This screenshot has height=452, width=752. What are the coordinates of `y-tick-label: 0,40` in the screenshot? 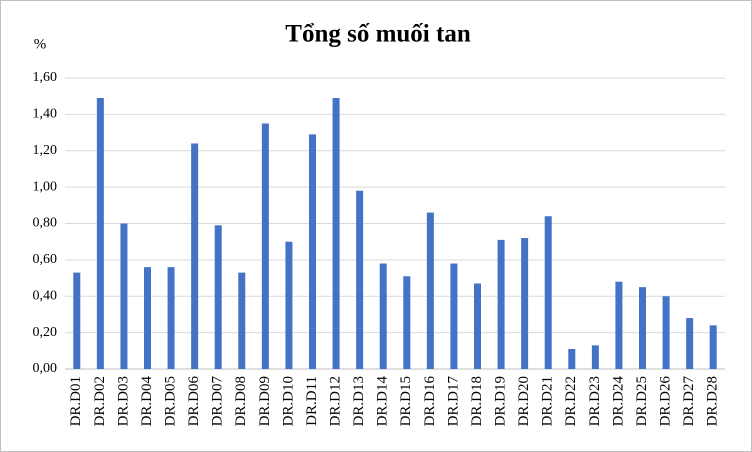 It's located at (45, 295).